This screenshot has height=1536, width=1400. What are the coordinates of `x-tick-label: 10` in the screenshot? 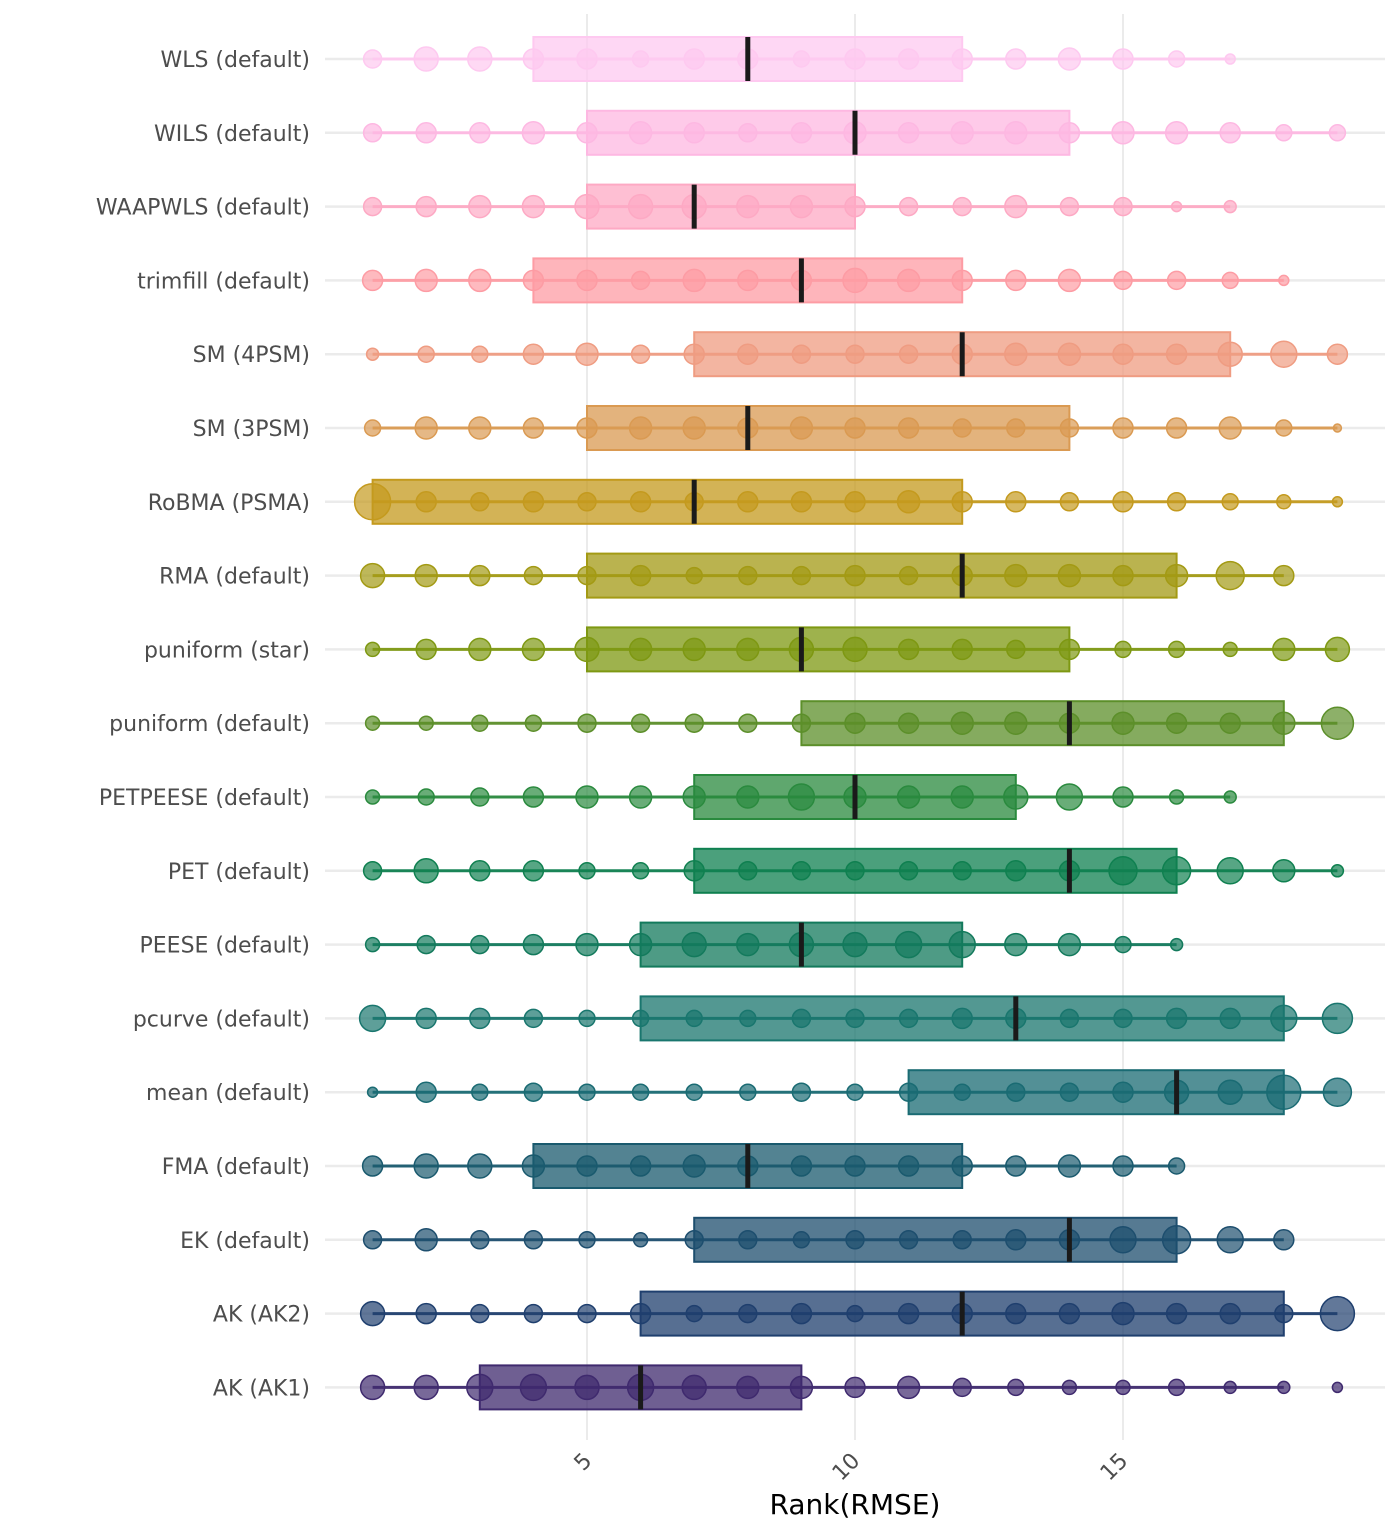 It's located at (846, 1467).